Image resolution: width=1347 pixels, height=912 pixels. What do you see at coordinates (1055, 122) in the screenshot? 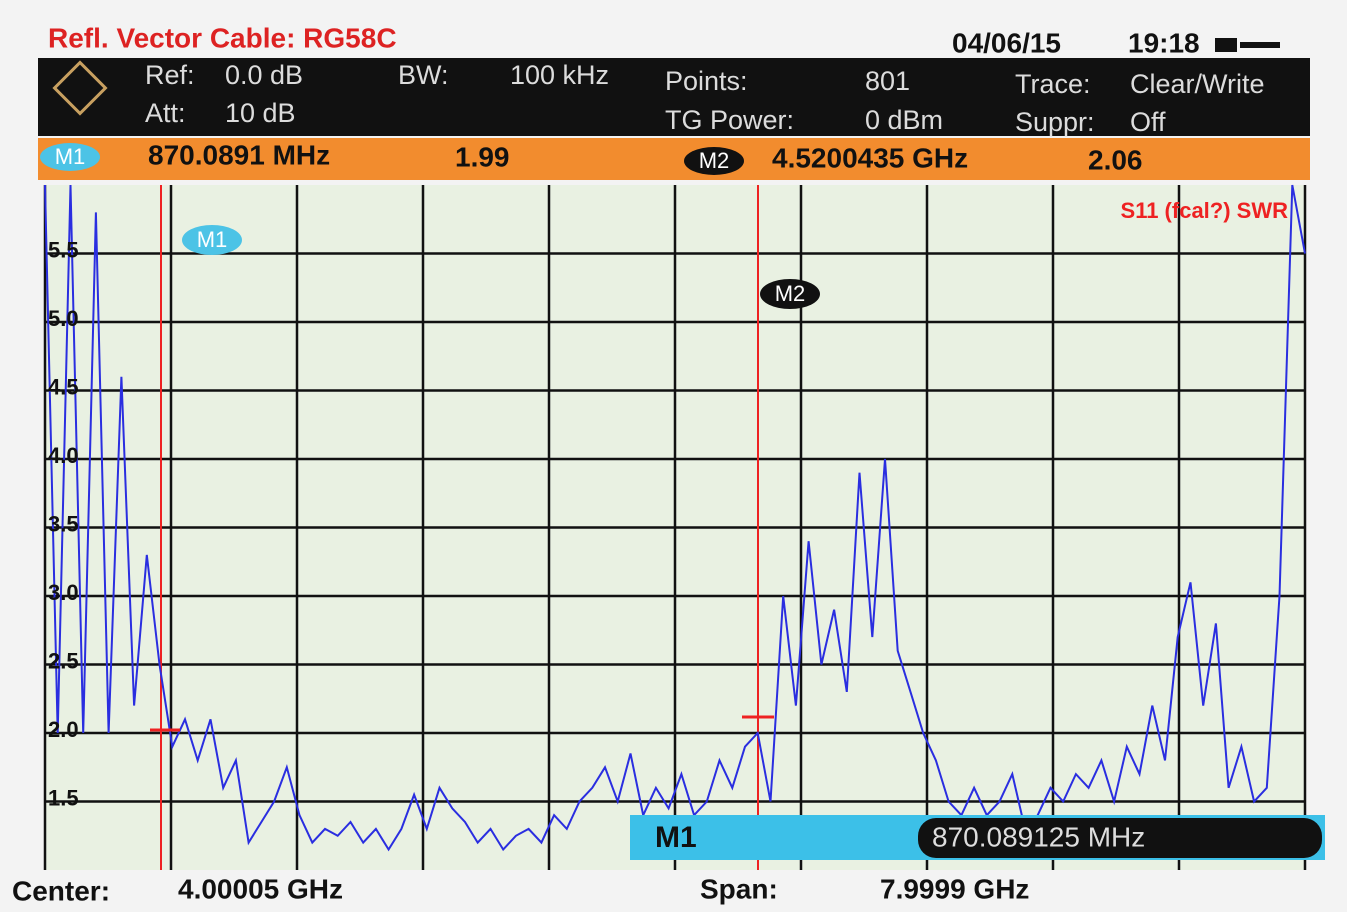
I see `setting-label: Suppr:` at bounding box center [1055, 122].